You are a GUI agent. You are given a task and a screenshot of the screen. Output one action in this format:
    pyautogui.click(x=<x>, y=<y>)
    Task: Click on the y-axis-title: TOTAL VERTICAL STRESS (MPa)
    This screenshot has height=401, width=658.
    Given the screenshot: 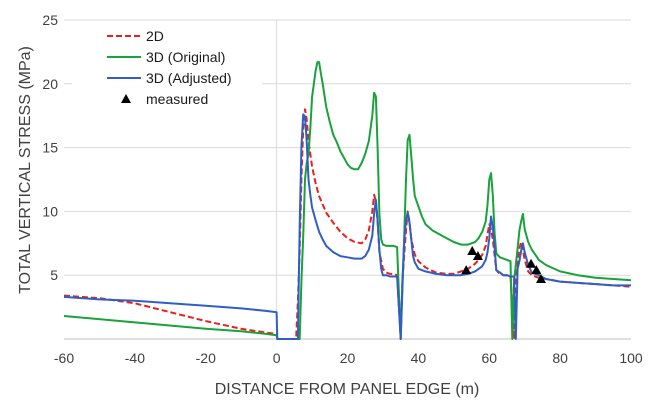 What is the action you would take?
    pyautogui.click(x=25, y=170)
    